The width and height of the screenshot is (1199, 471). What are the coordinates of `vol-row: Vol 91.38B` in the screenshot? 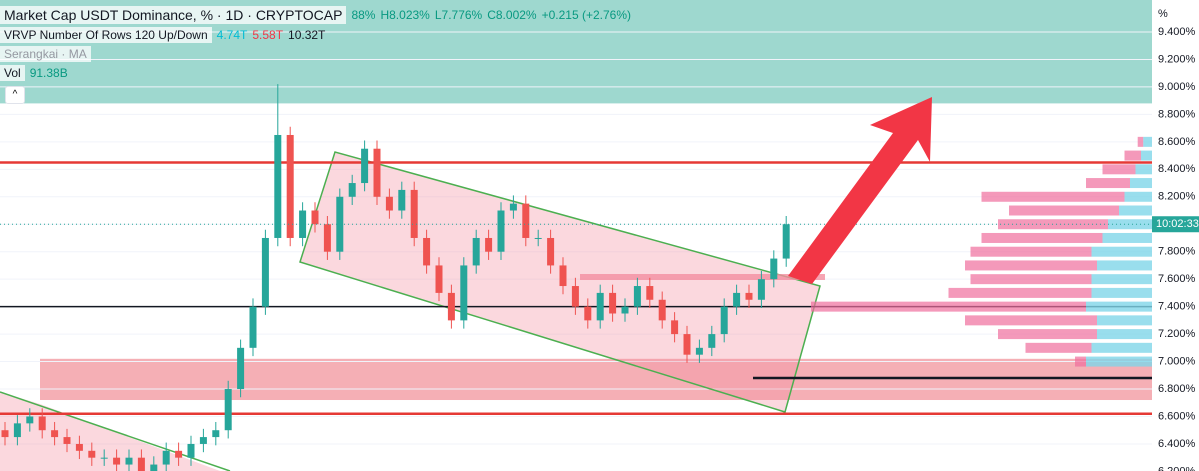 It's located at (34, 73).